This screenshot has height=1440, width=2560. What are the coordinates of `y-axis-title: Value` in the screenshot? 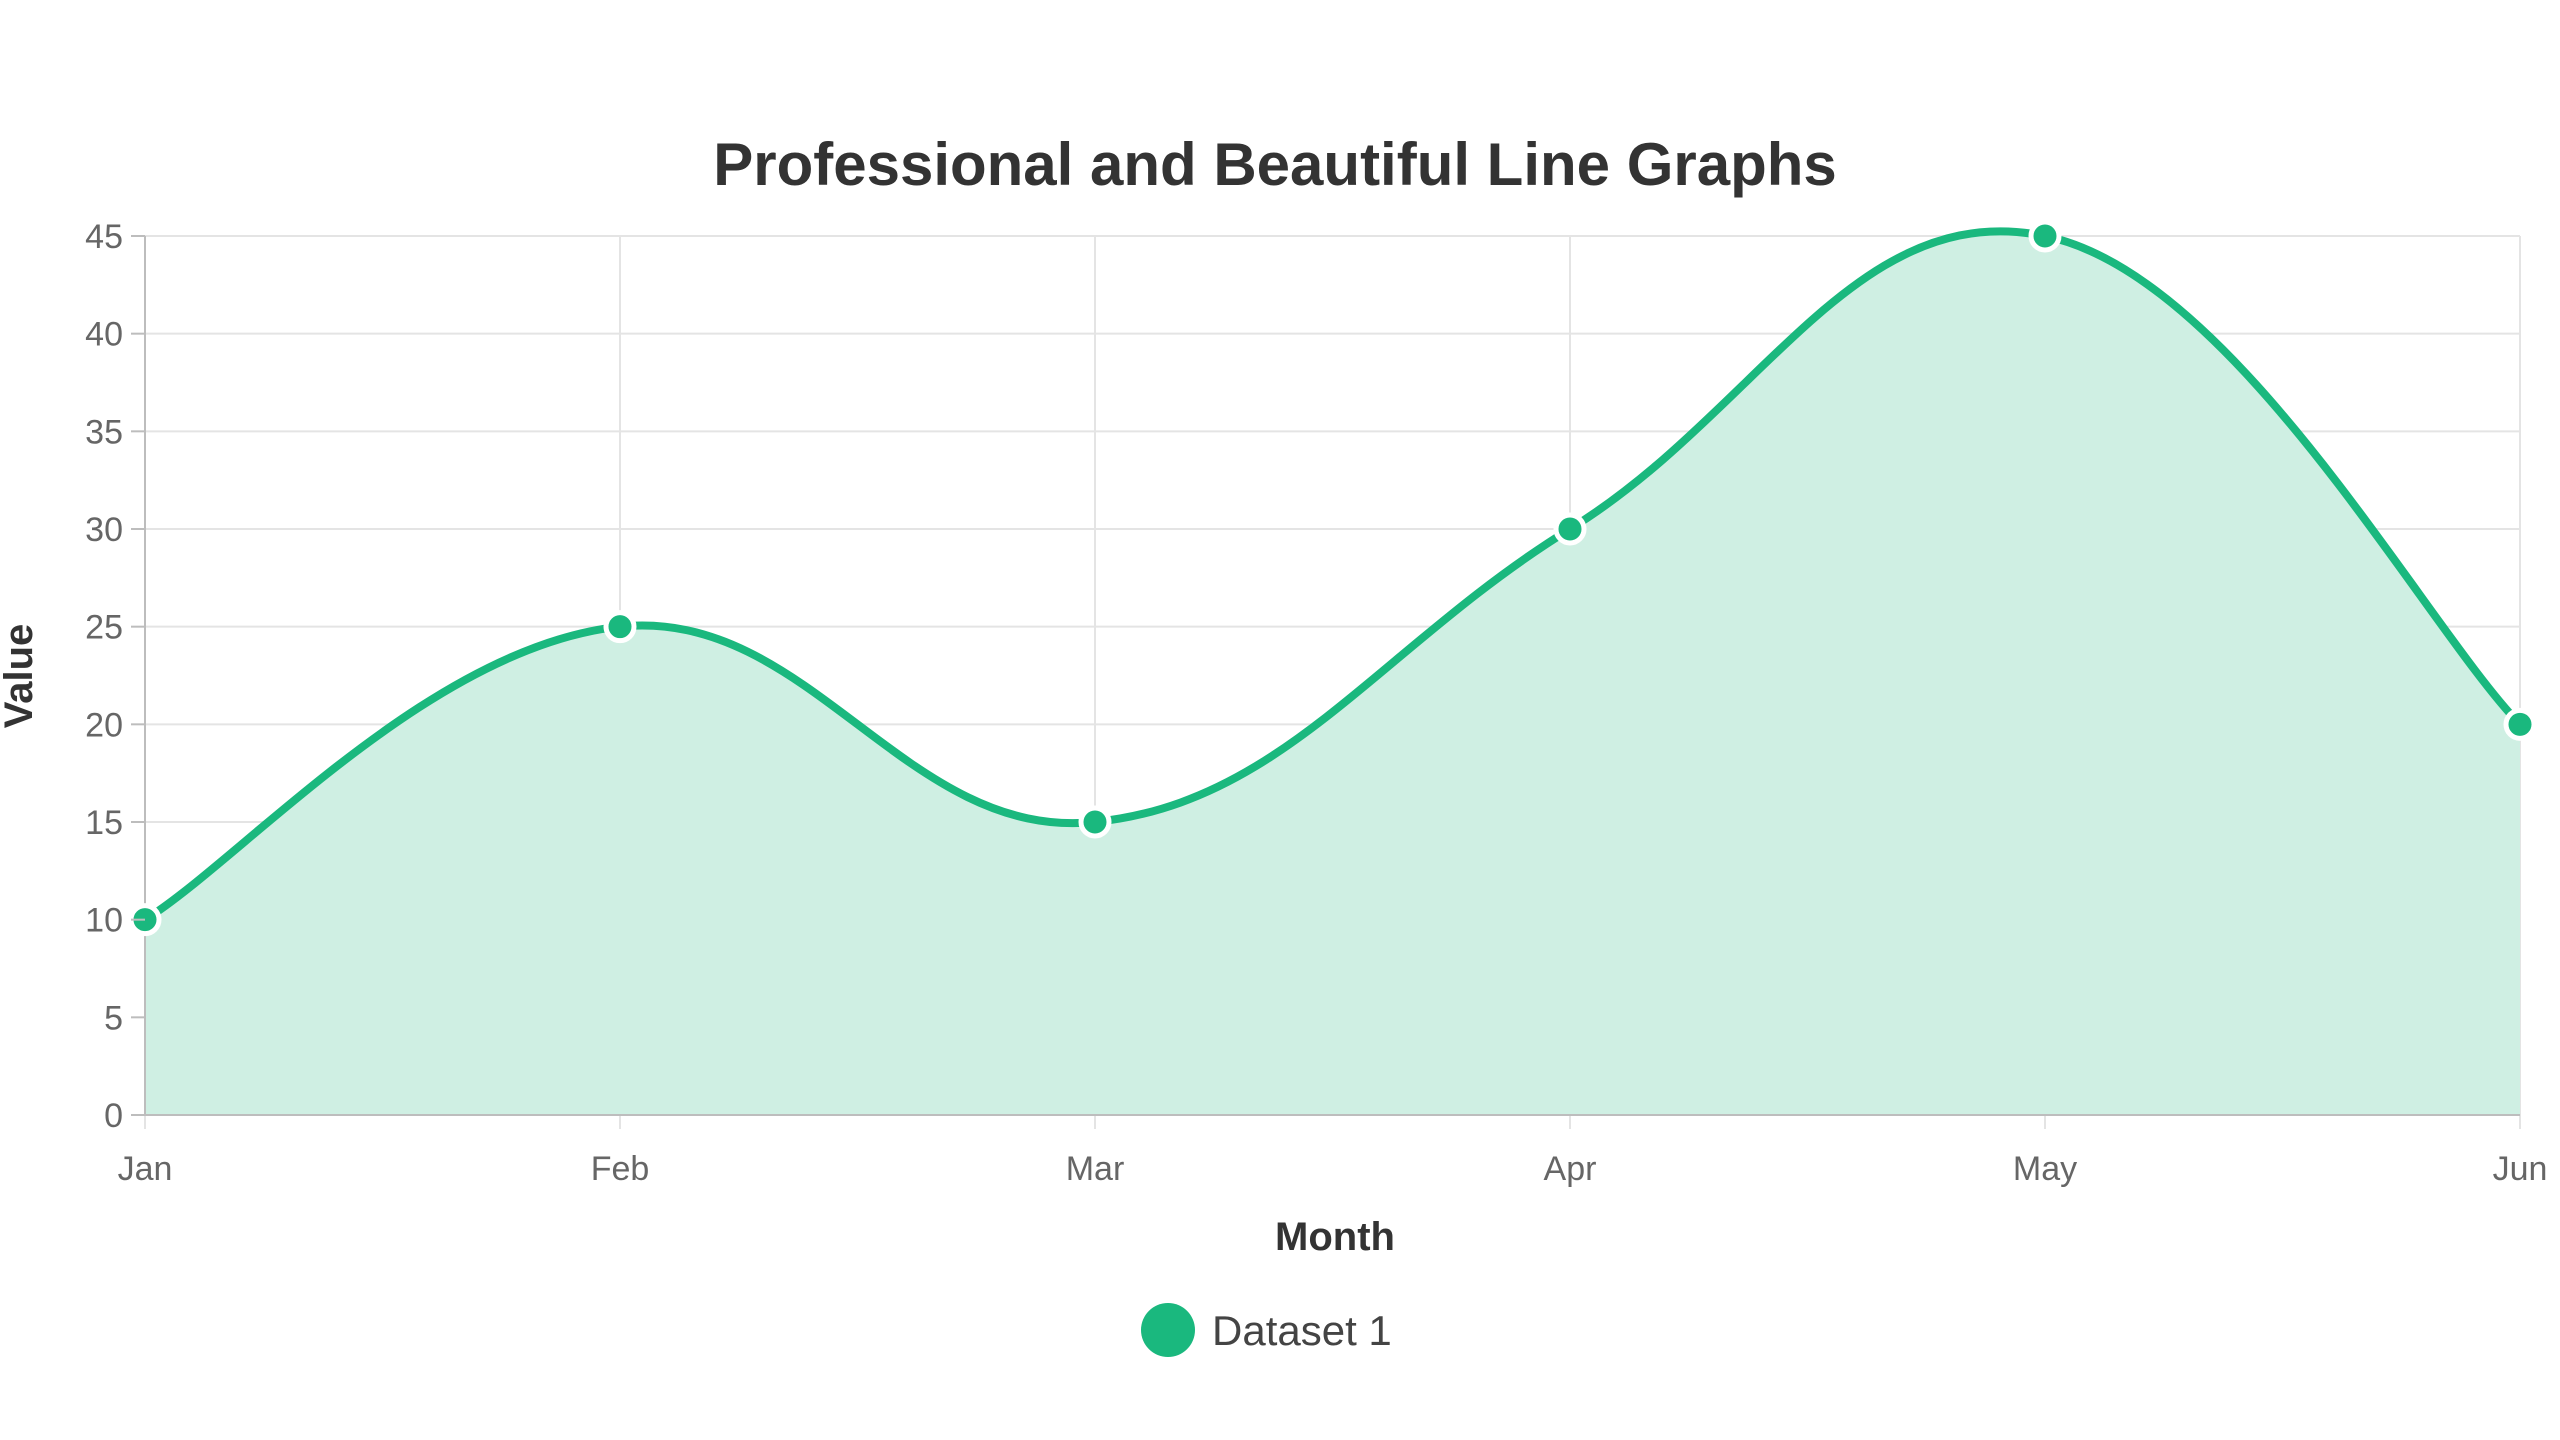 It's located at (20, 676).